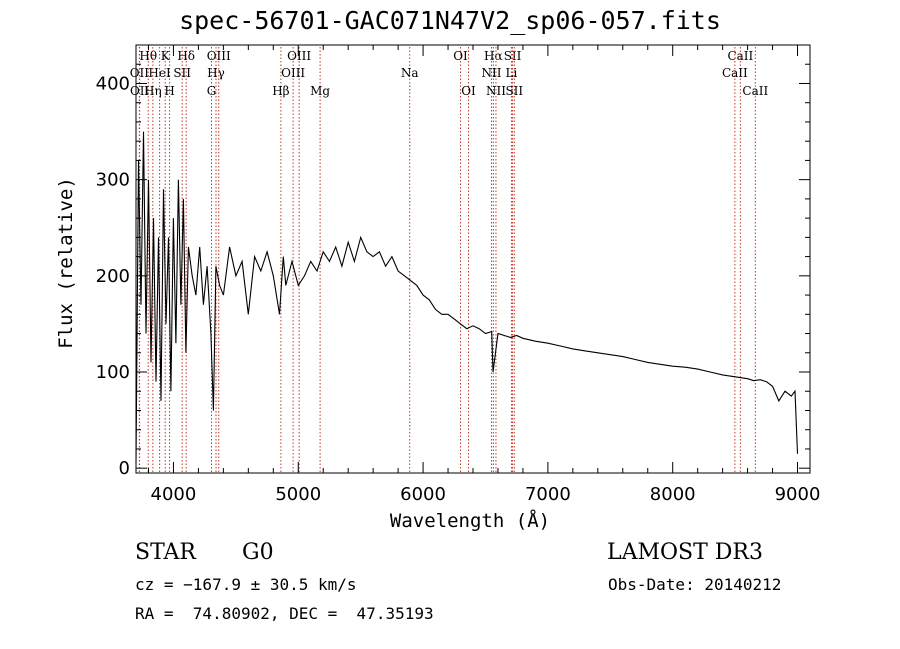 The width and height of the screenshot is (900, 649). I want to click on line-label-24: SII, so click(514, 91).